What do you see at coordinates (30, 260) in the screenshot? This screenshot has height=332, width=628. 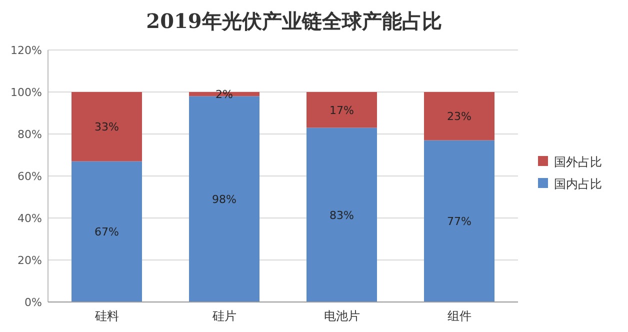 I see `y-tick-label: 20%` at bounding box center [30, 260].